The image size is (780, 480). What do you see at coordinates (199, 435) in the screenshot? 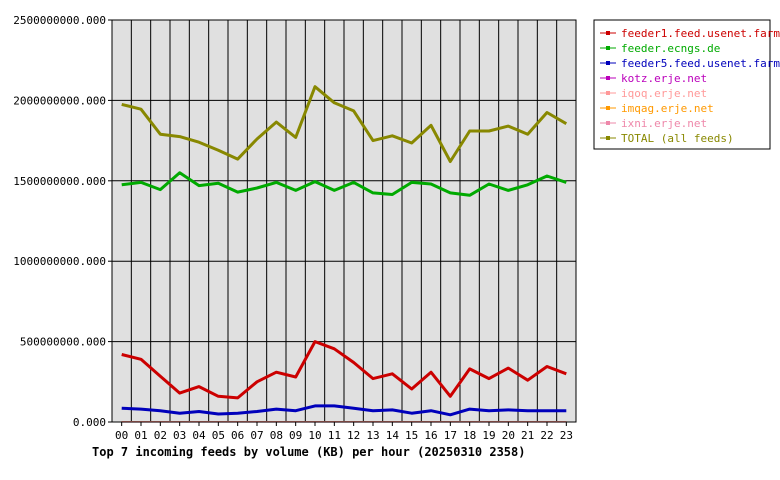
I see `x-tick-label: 04` at bounding box center [199, 435].